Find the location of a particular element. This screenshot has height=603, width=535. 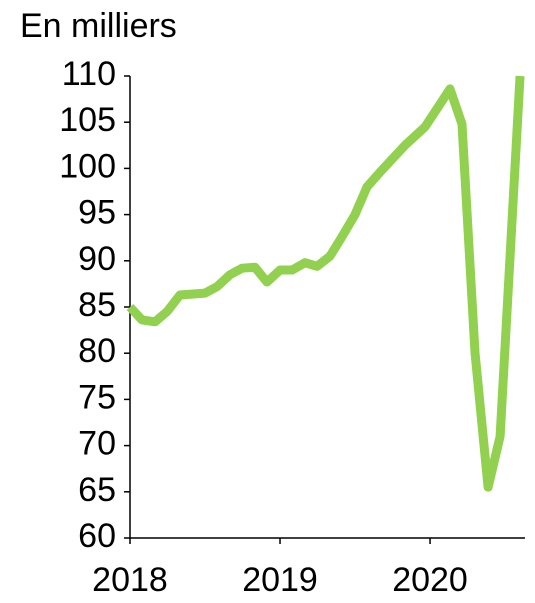

y-tick-label: 60 is located at coordinates (97, 536).